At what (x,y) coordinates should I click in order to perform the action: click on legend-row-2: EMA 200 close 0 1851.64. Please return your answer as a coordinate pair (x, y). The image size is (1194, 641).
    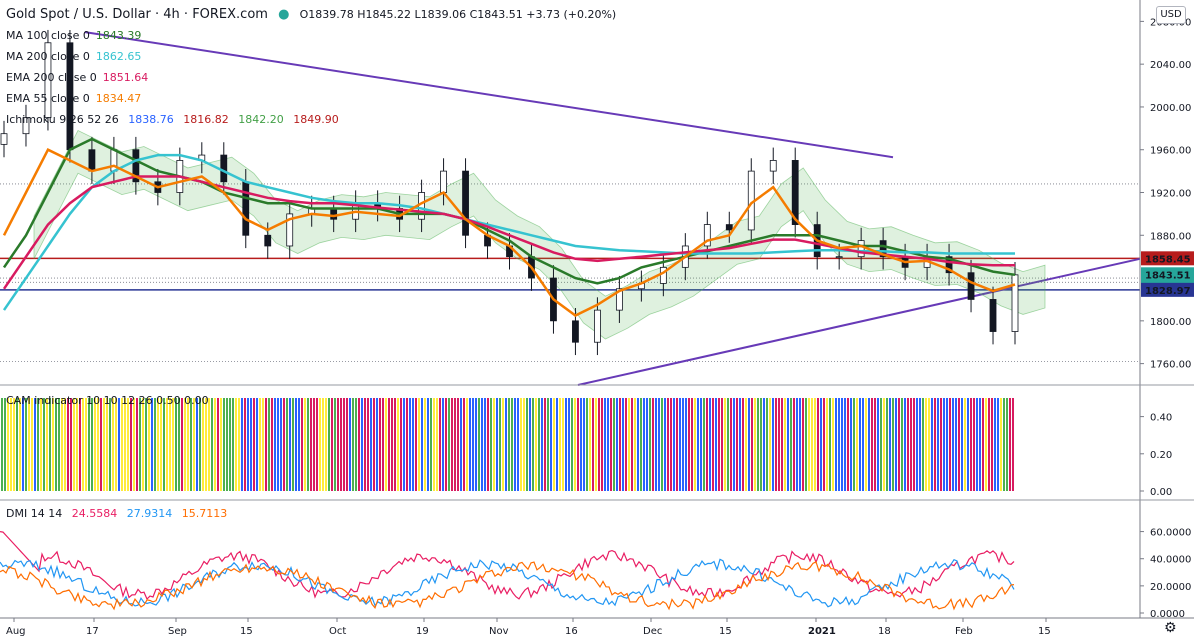
    Looking at the image, I should click on (80, 78).